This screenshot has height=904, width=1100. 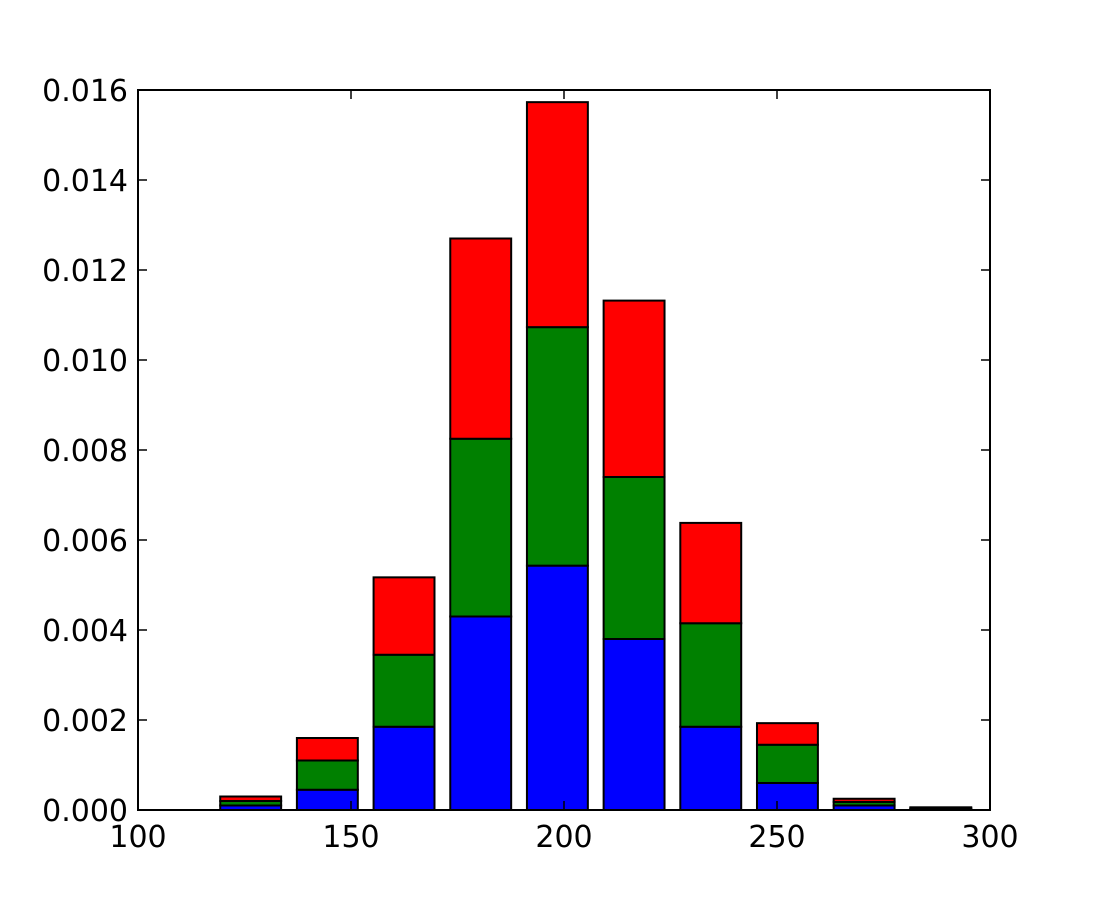 What do you see at coordinates (85, 541) in the screenshot?
I see `y-tick-label: 0.006` at bounding box center [85, 541].